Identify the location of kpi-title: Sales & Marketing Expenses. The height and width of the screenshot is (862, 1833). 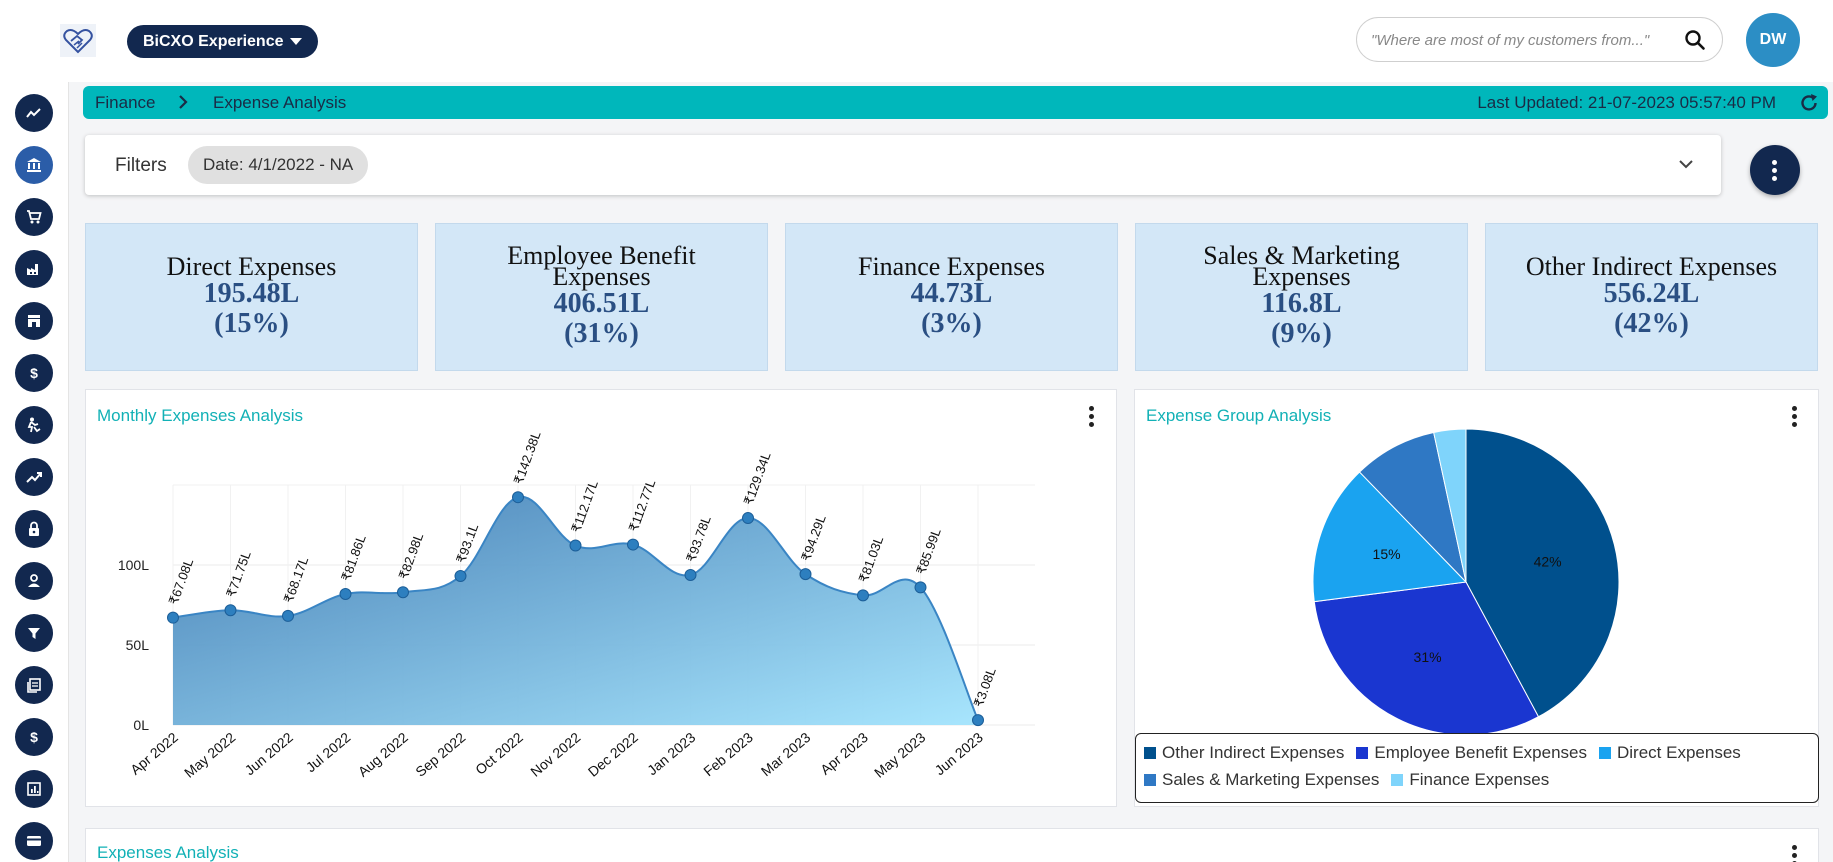
(1301, 266).